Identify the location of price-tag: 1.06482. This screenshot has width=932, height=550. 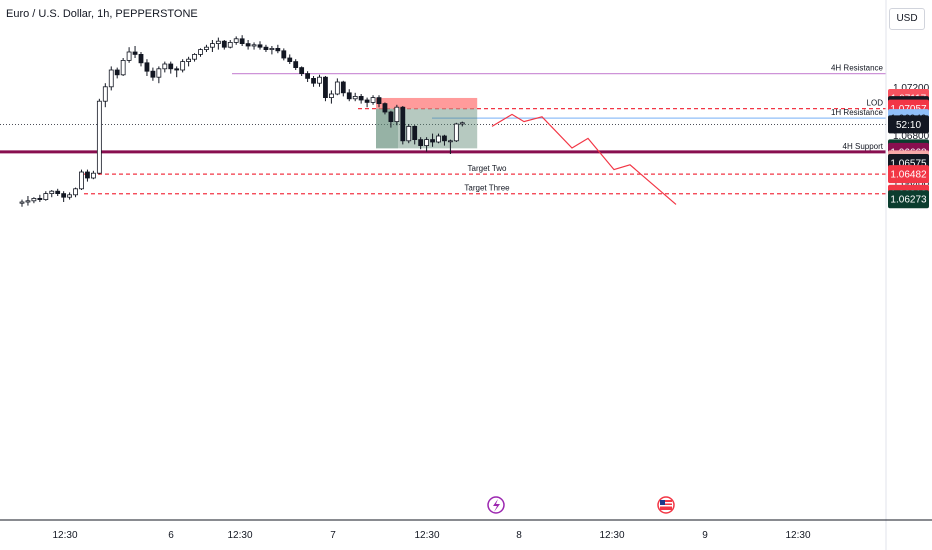
(908, 174).